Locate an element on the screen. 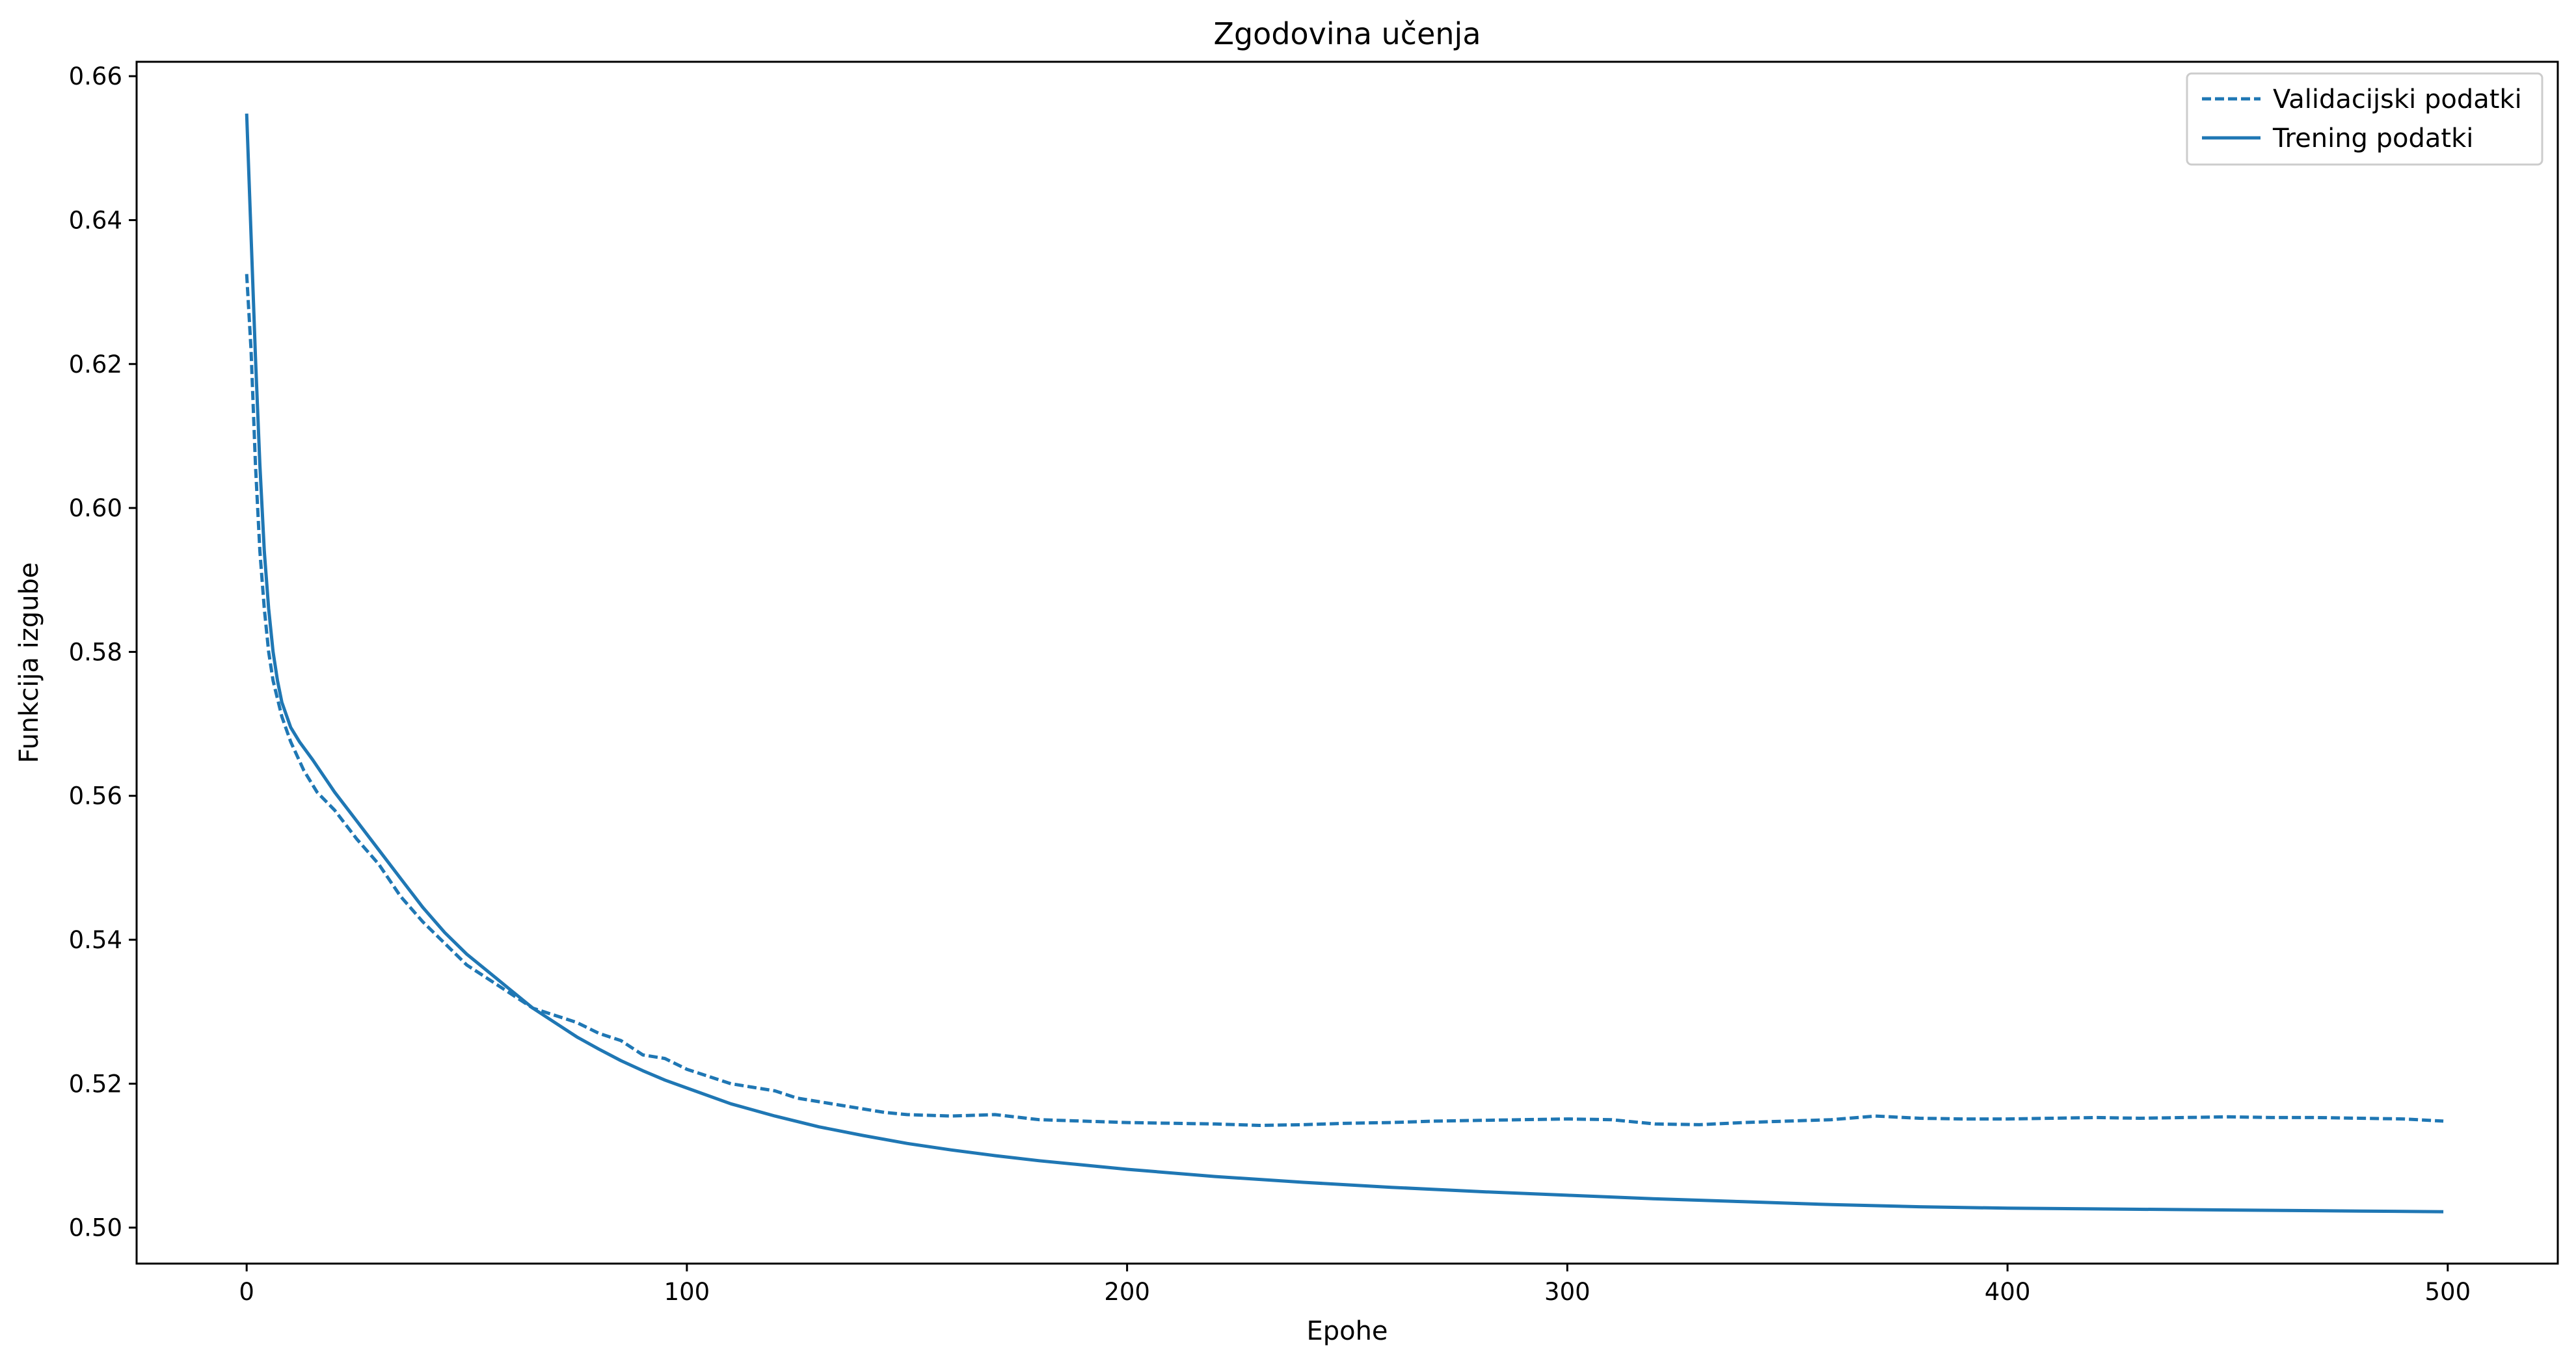  y-tick-label: 0.50 is located at coordinates (95, 1228).